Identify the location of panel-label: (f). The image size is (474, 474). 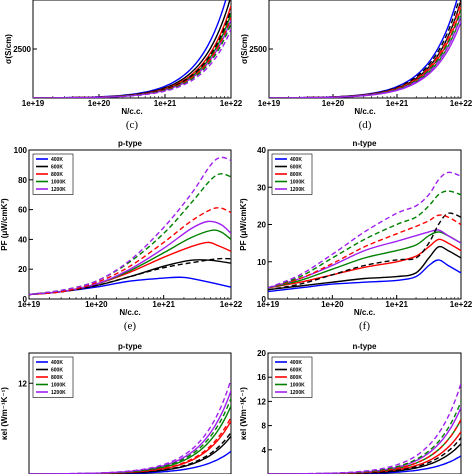
(364, 326).